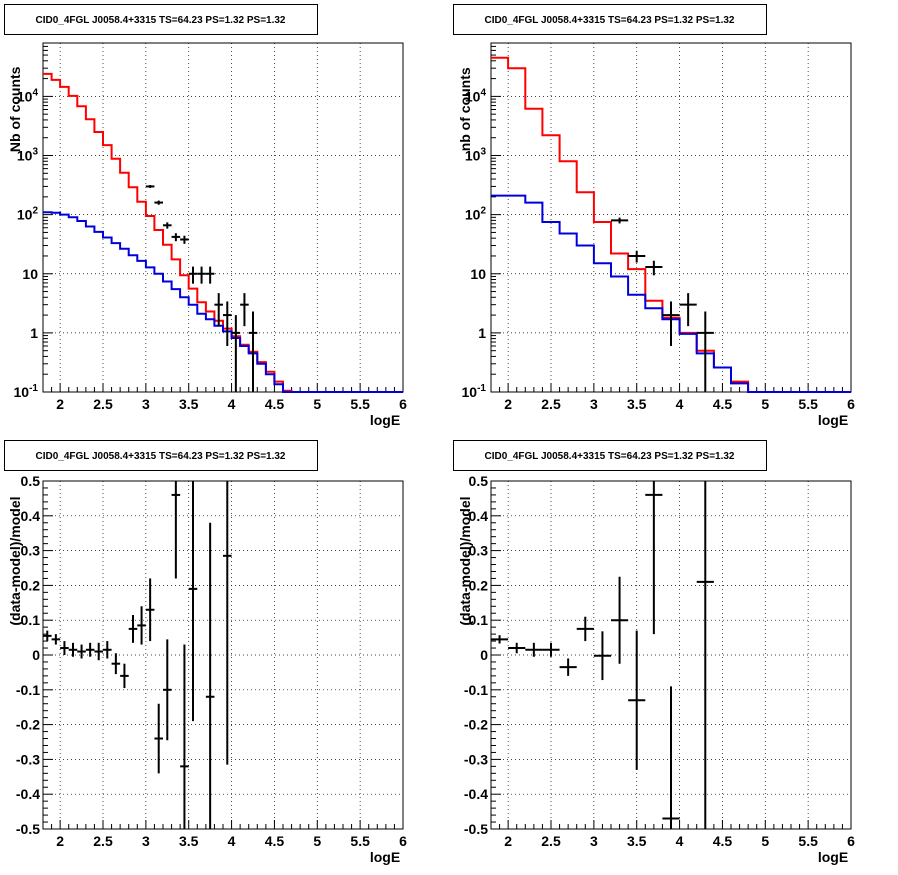 Image resolution: width=898 pixels, height=875 pixels. Describe the element at coordinates (465, 109) in the screenshot. I see `y-axis-label: nb of counts` at that location.